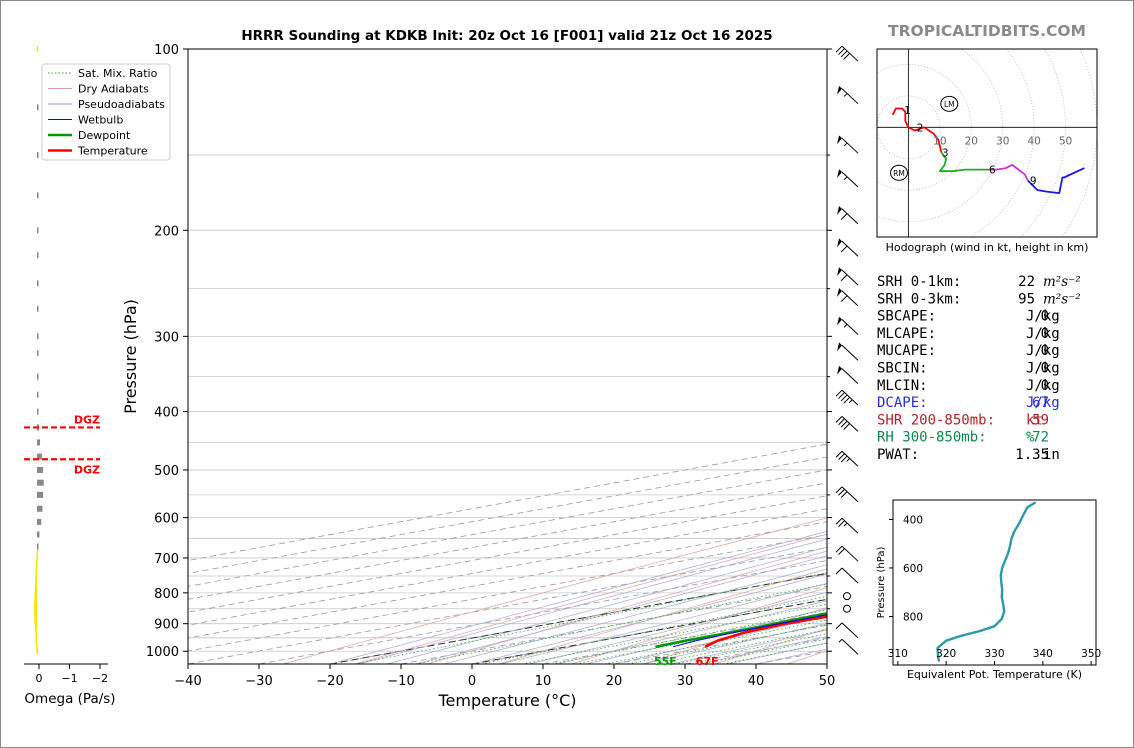  What do you see at coordinates (1062, 299) in the screenshot?
I see `index-unit: m²s⁻²` at bounding box center [1062, 299].